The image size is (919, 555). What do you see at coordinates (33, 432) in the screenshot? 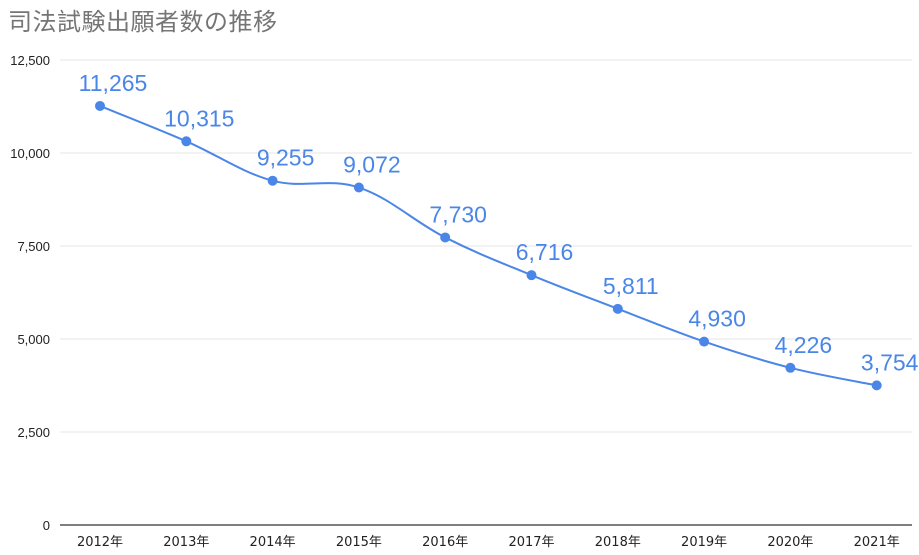
I see `y-tick-label: 2,500` at bounding box center [33, 432].